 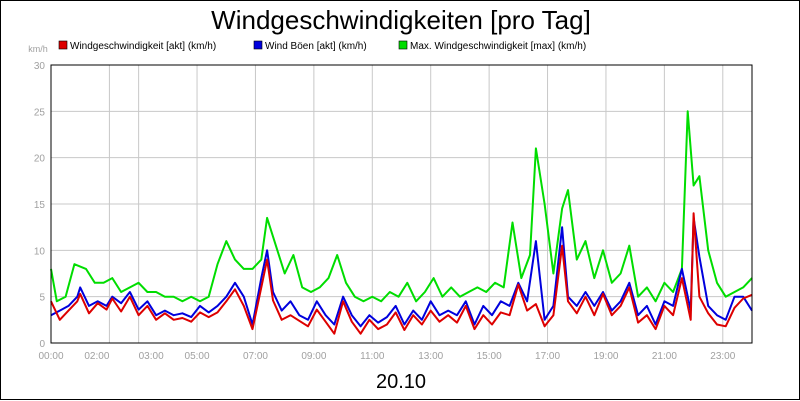 What do you see at coordinates (372, 356) in the screenshot?
I see `x-tick-label: 11:00` at bounding box center [372, 356].